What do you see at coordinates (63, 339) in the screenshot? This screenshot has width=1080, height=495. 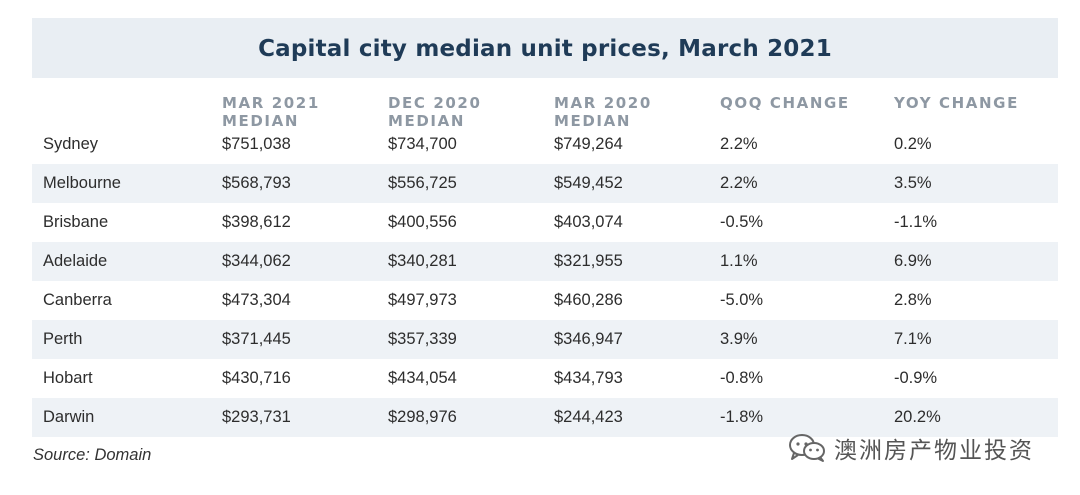 I see `city-name-cell: Perth` at bounding box center [63, 339].